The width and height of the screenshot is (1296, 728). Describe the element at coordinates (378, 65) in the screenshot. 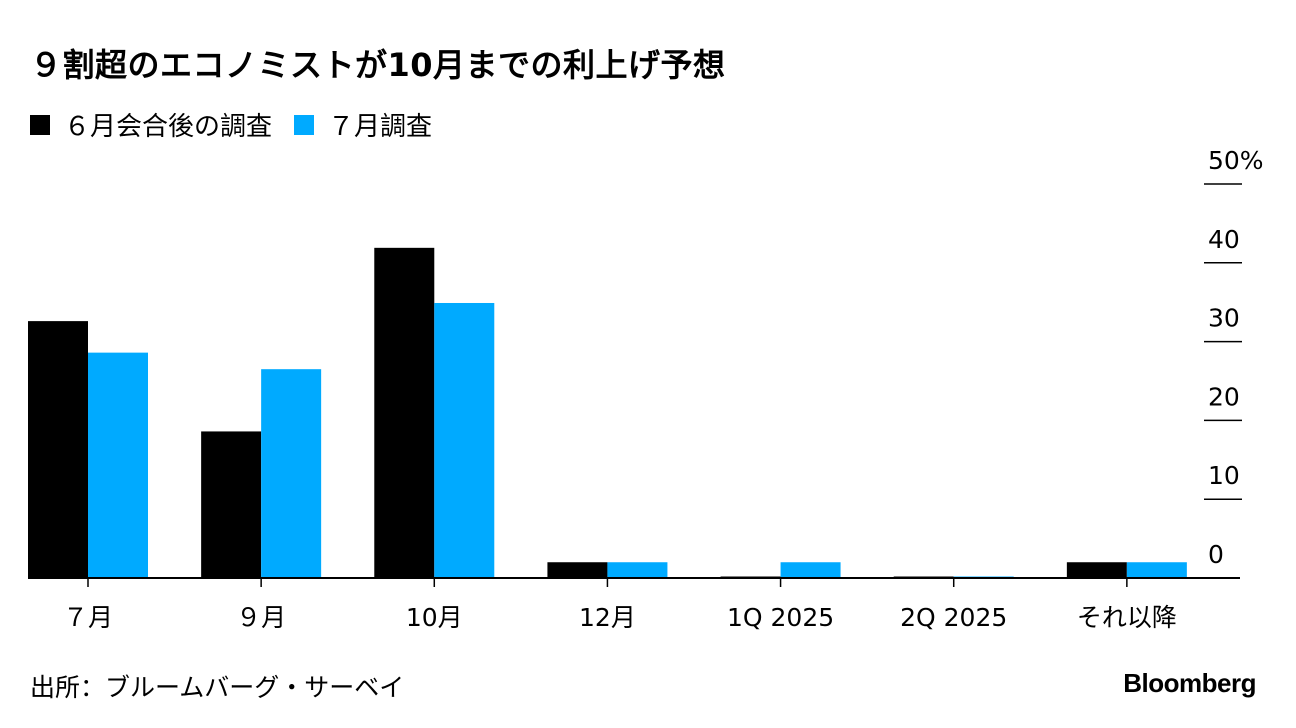

I see `chart-title: ９割超のエコノミストが10月までの利上げ予想` at that location.